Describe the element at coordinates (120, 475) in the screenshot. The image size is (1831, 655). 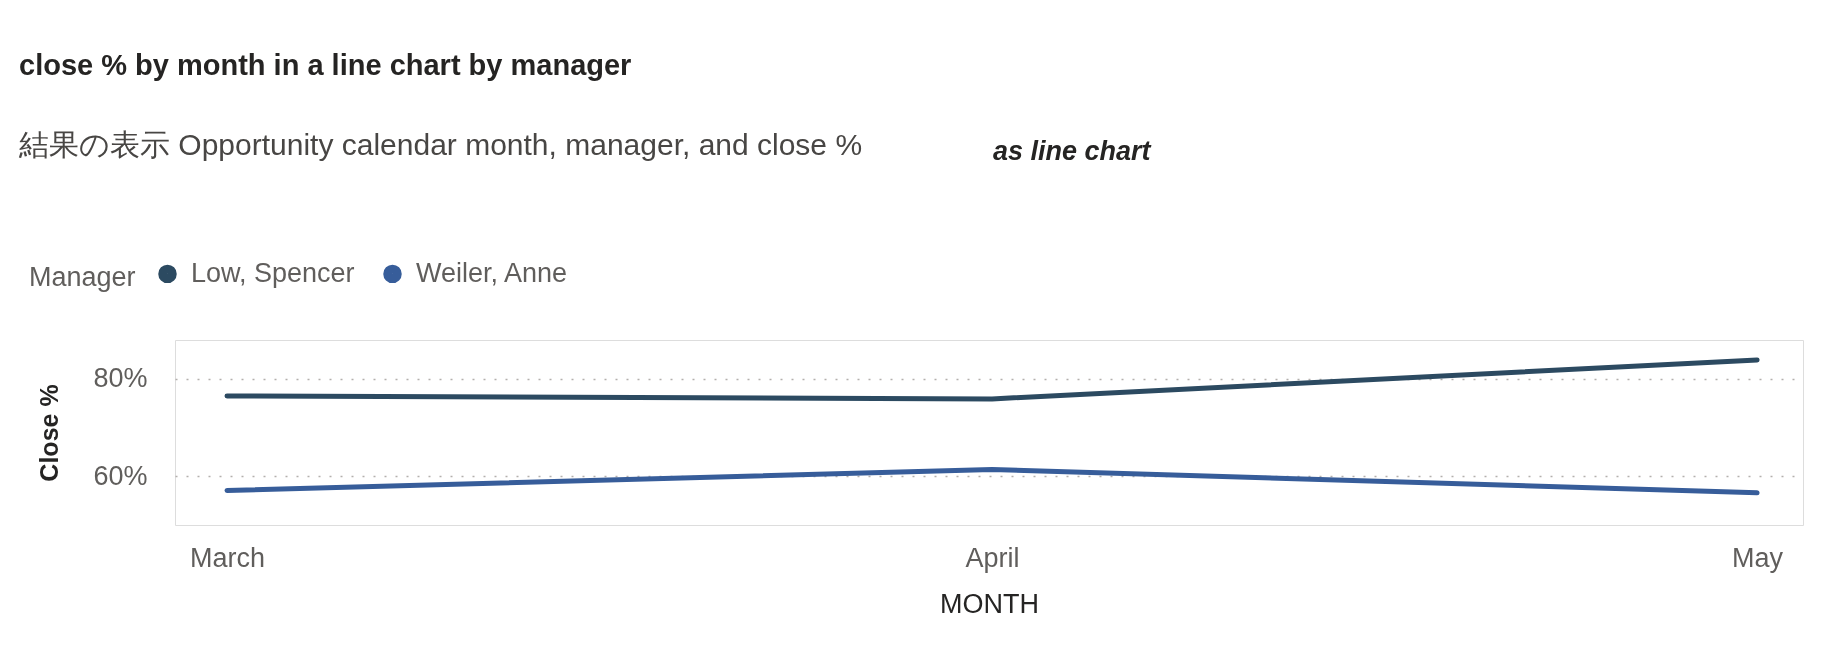
I see `y-tick-label: 60%` at that location.